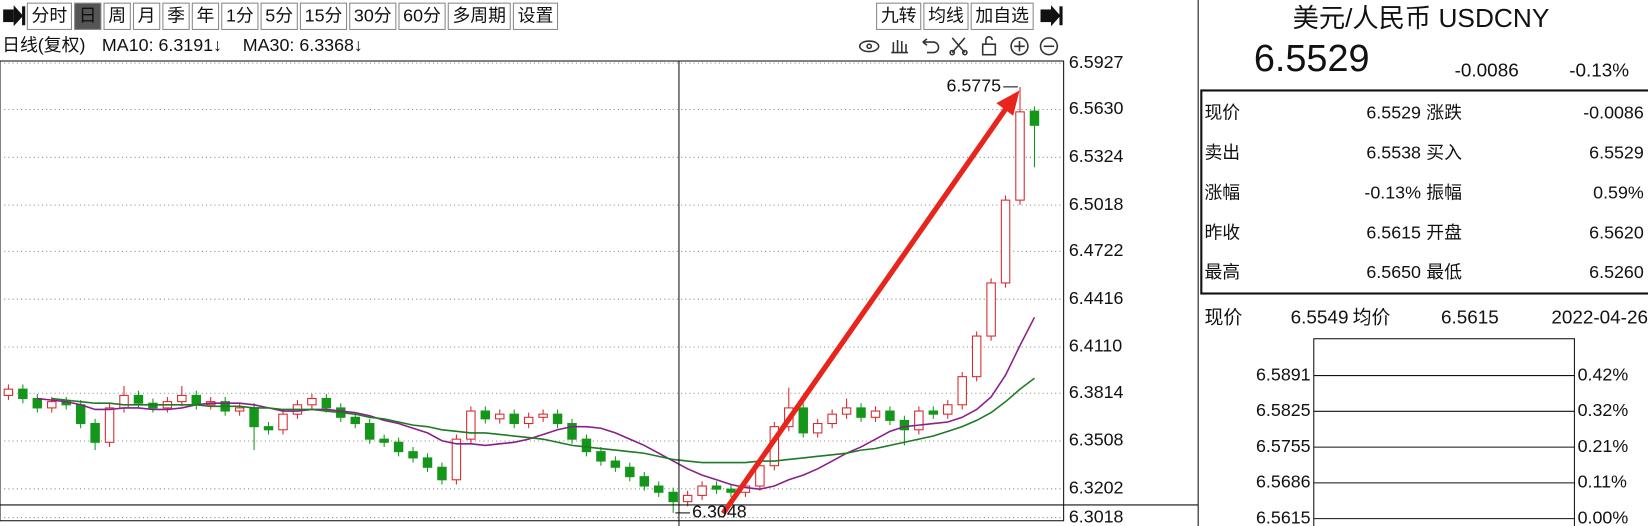 This screenshot has width=1648, height=526. I want to click on row-label: 涨跌, so click(1444, 112).